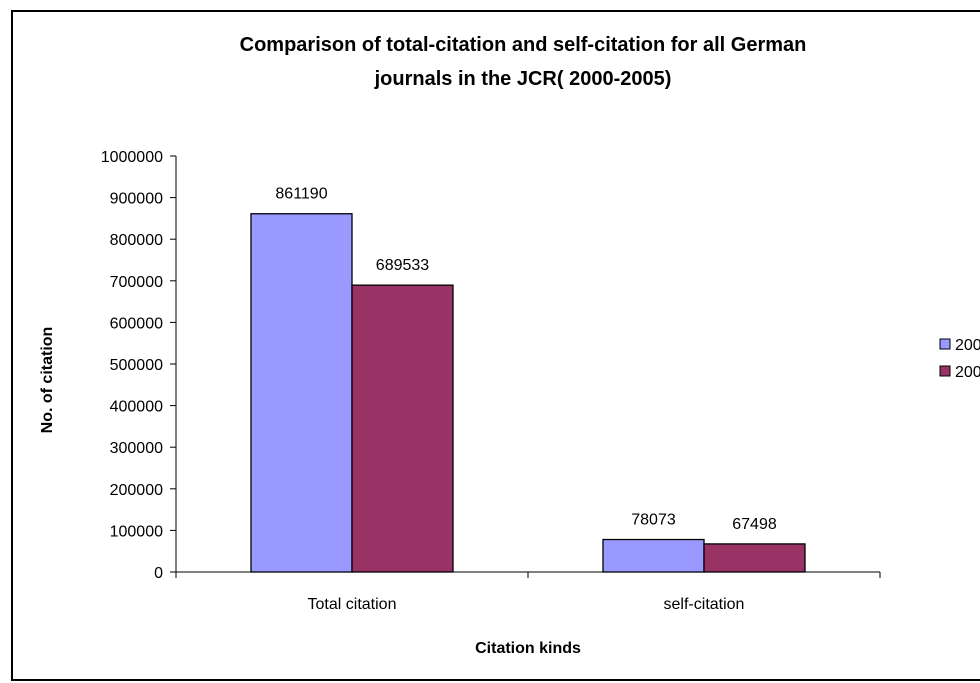  I want to click on y-tick-label: 600000, so click(136, 323).